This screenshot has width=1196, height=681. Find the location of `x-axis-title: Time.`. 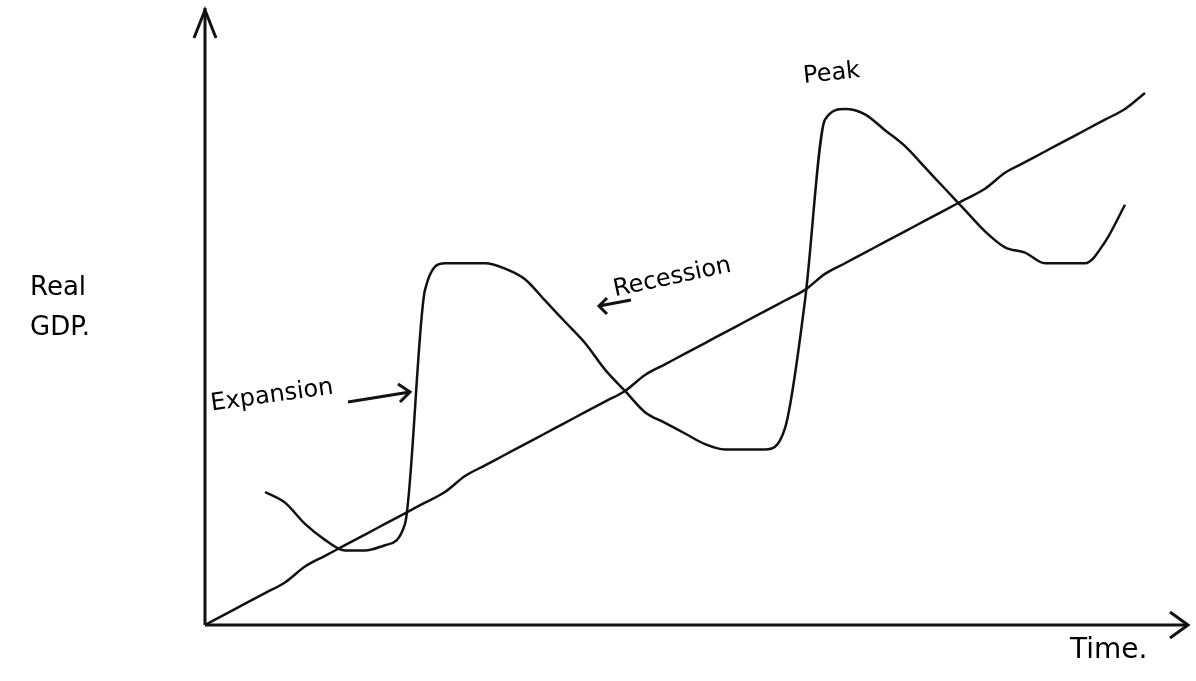

x-axis-title: Time. is located at coordinates (1109, 648).